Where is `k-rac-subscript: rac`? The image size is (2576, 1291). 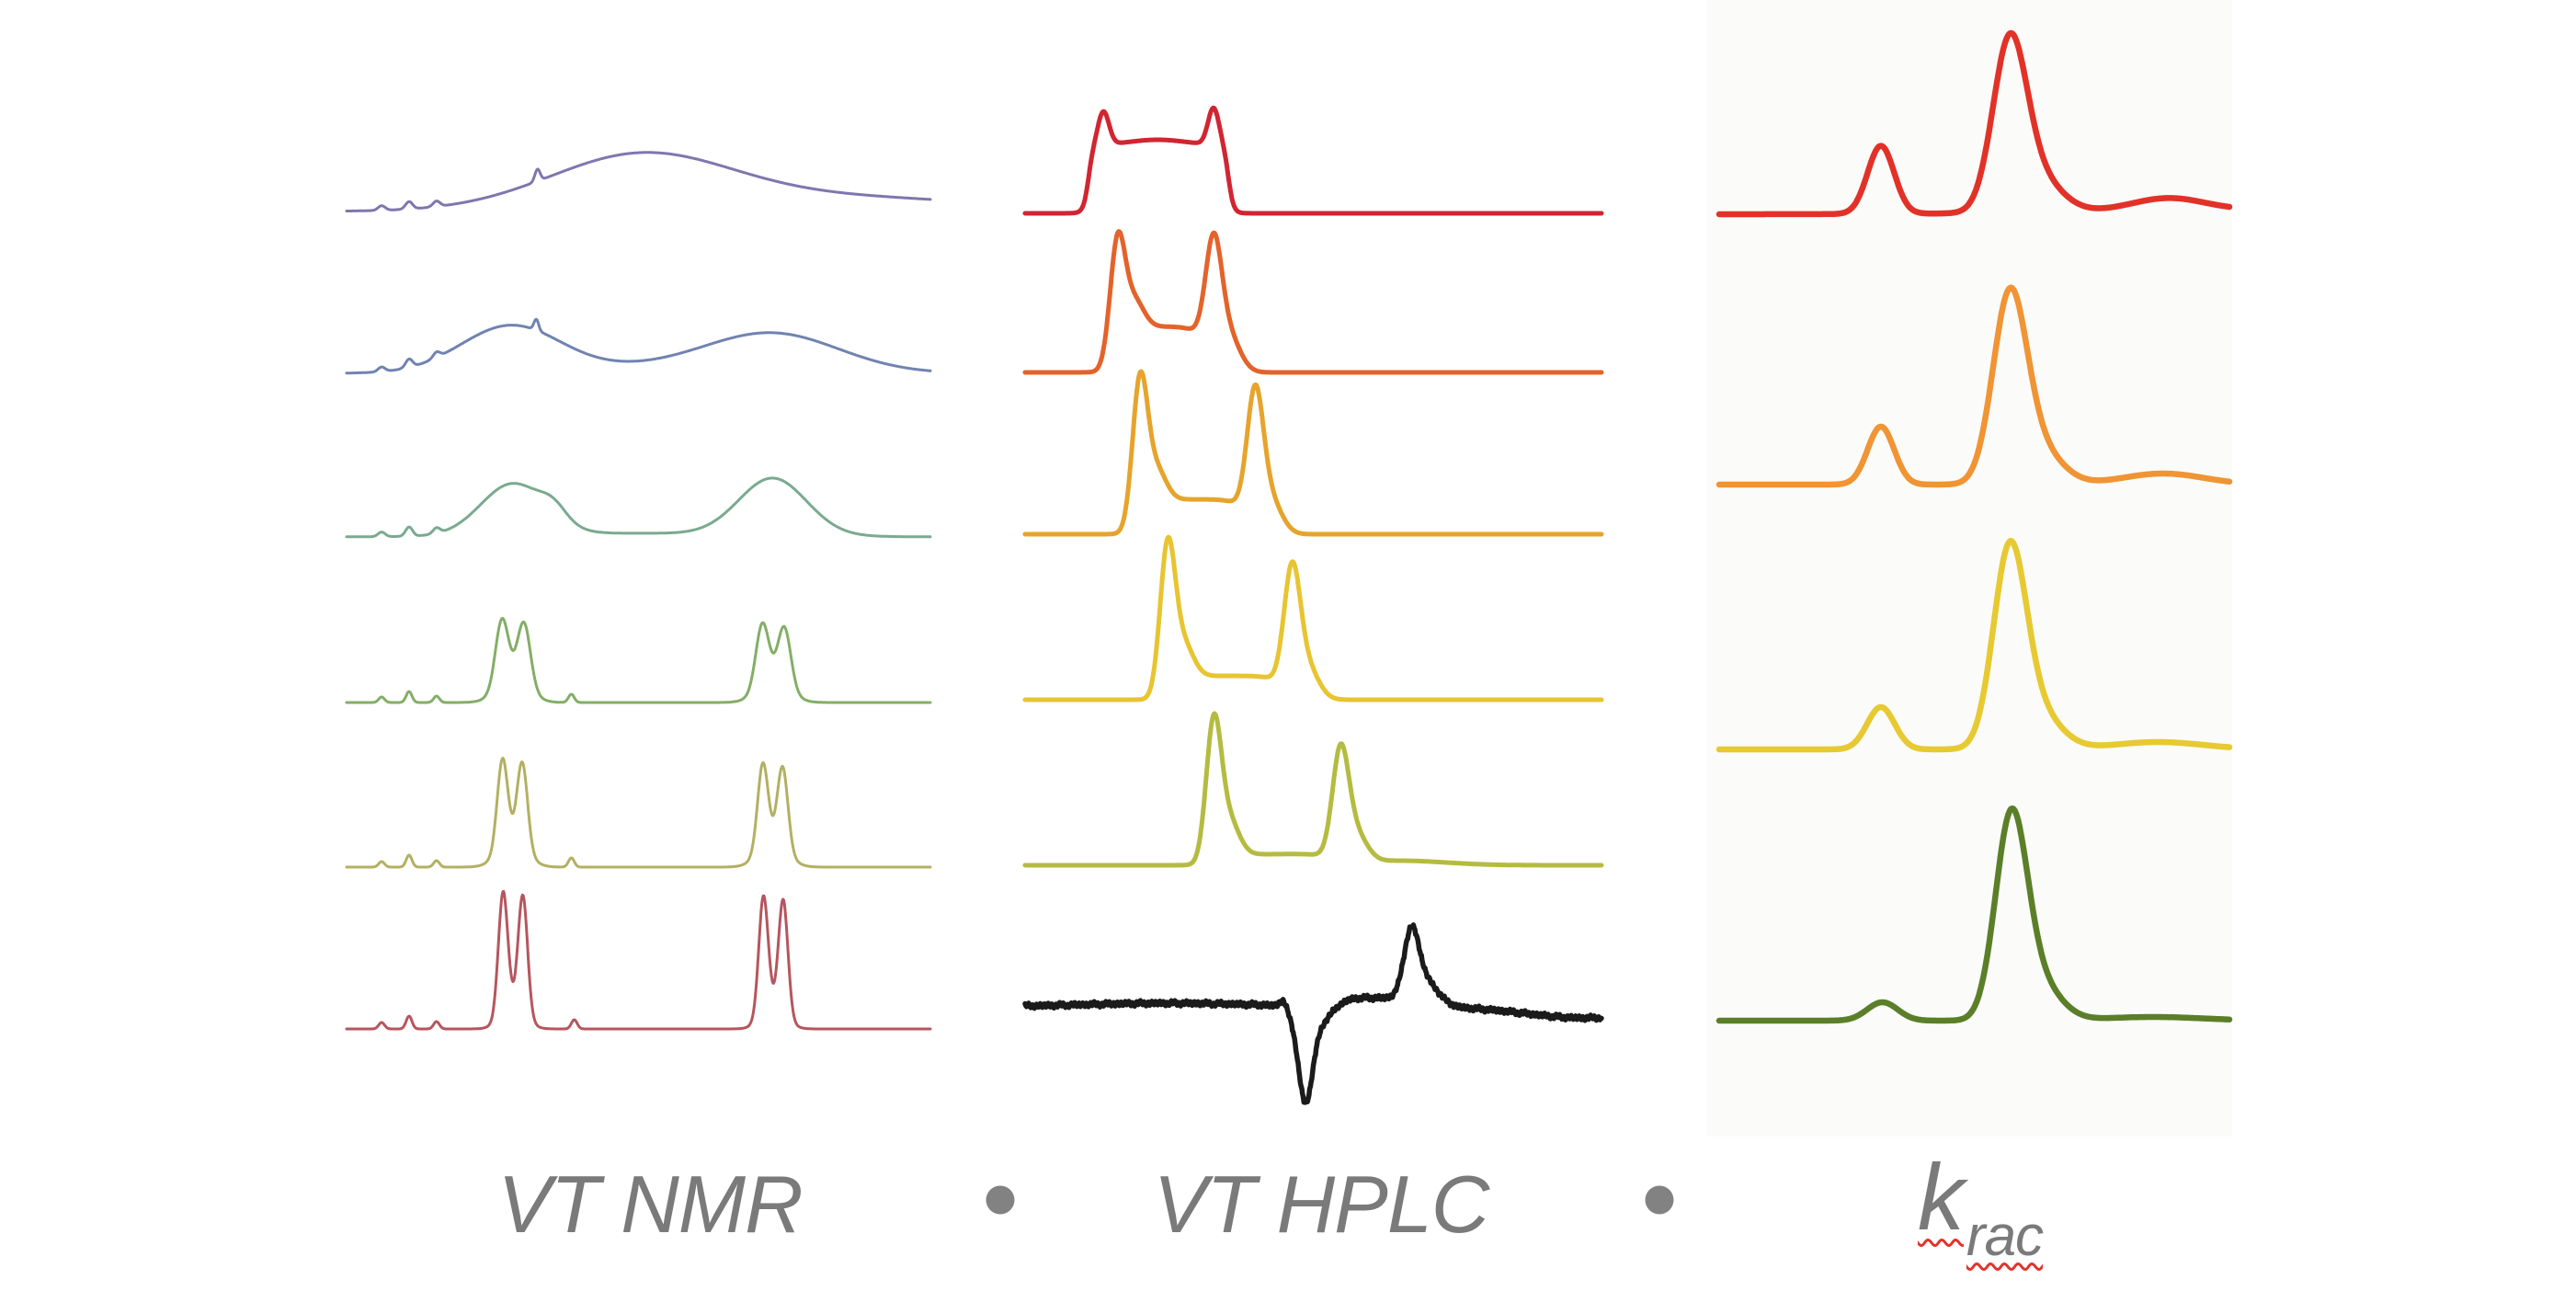
k-rac-subscript: rac is located at coordinates (2005, 1236).